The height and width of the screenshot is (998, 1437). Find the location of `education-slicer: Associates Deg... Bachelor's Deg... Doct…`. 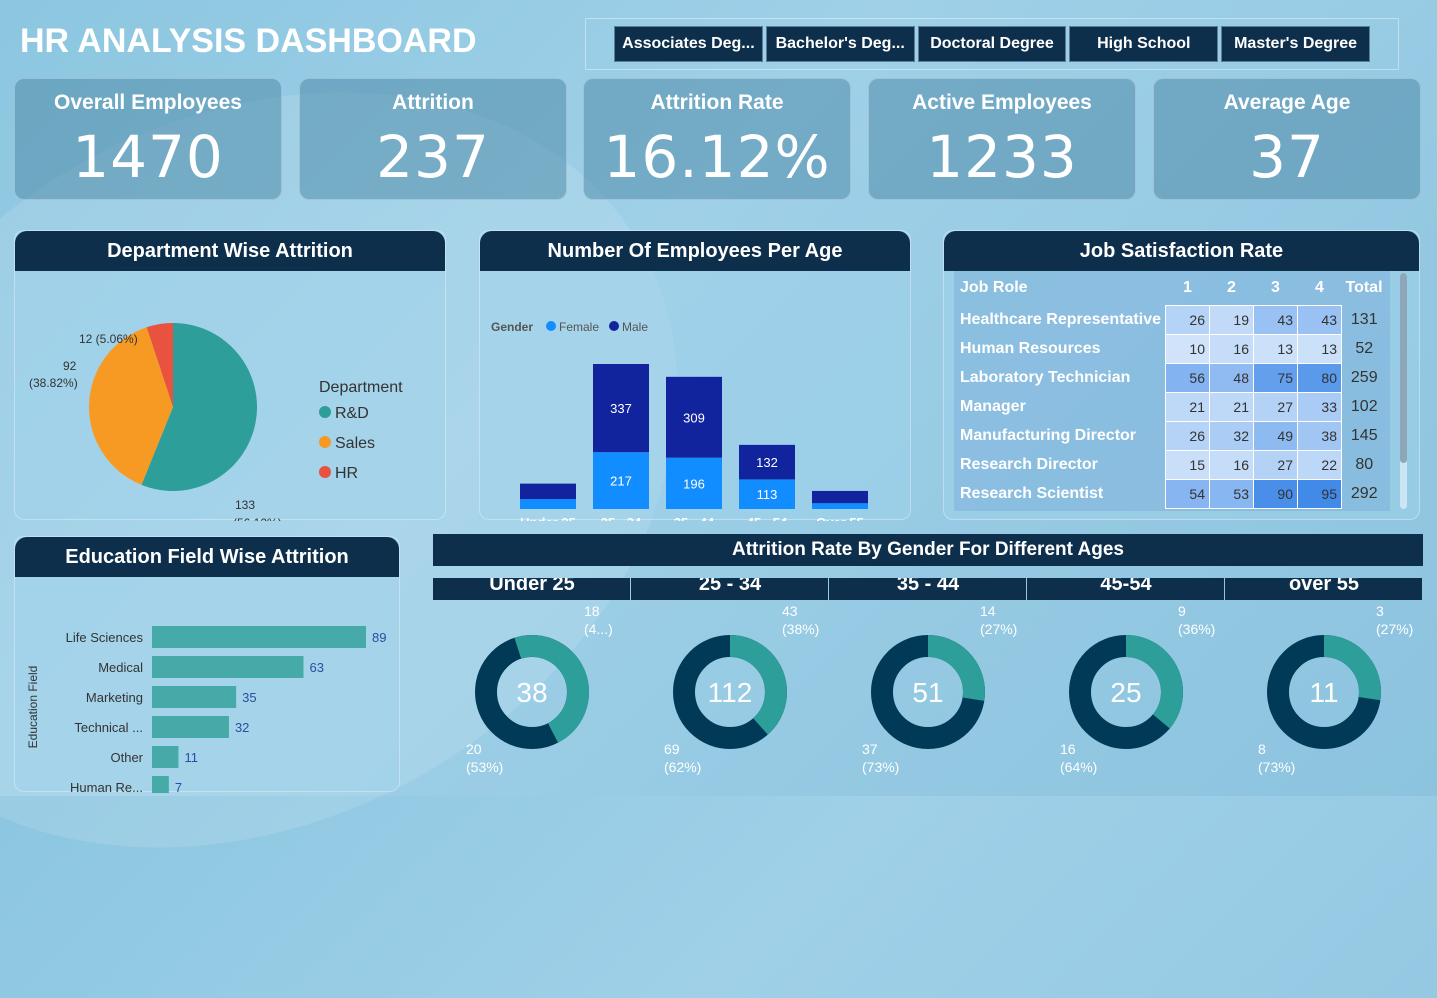

education-slicer: Associates Deg... Bachelor's Deg... Doct… is located at coordinates (992, 44).